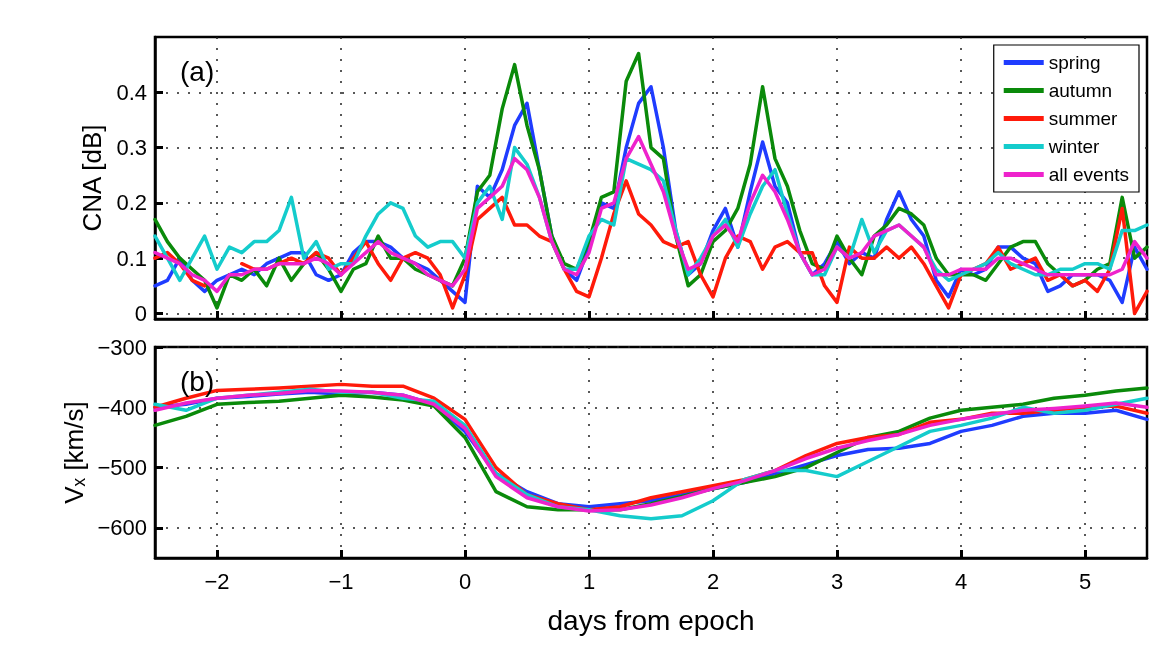 The width and height of the screenshot is (1153, 668). I want to click on legend-label: summer, so click(1083, 118).